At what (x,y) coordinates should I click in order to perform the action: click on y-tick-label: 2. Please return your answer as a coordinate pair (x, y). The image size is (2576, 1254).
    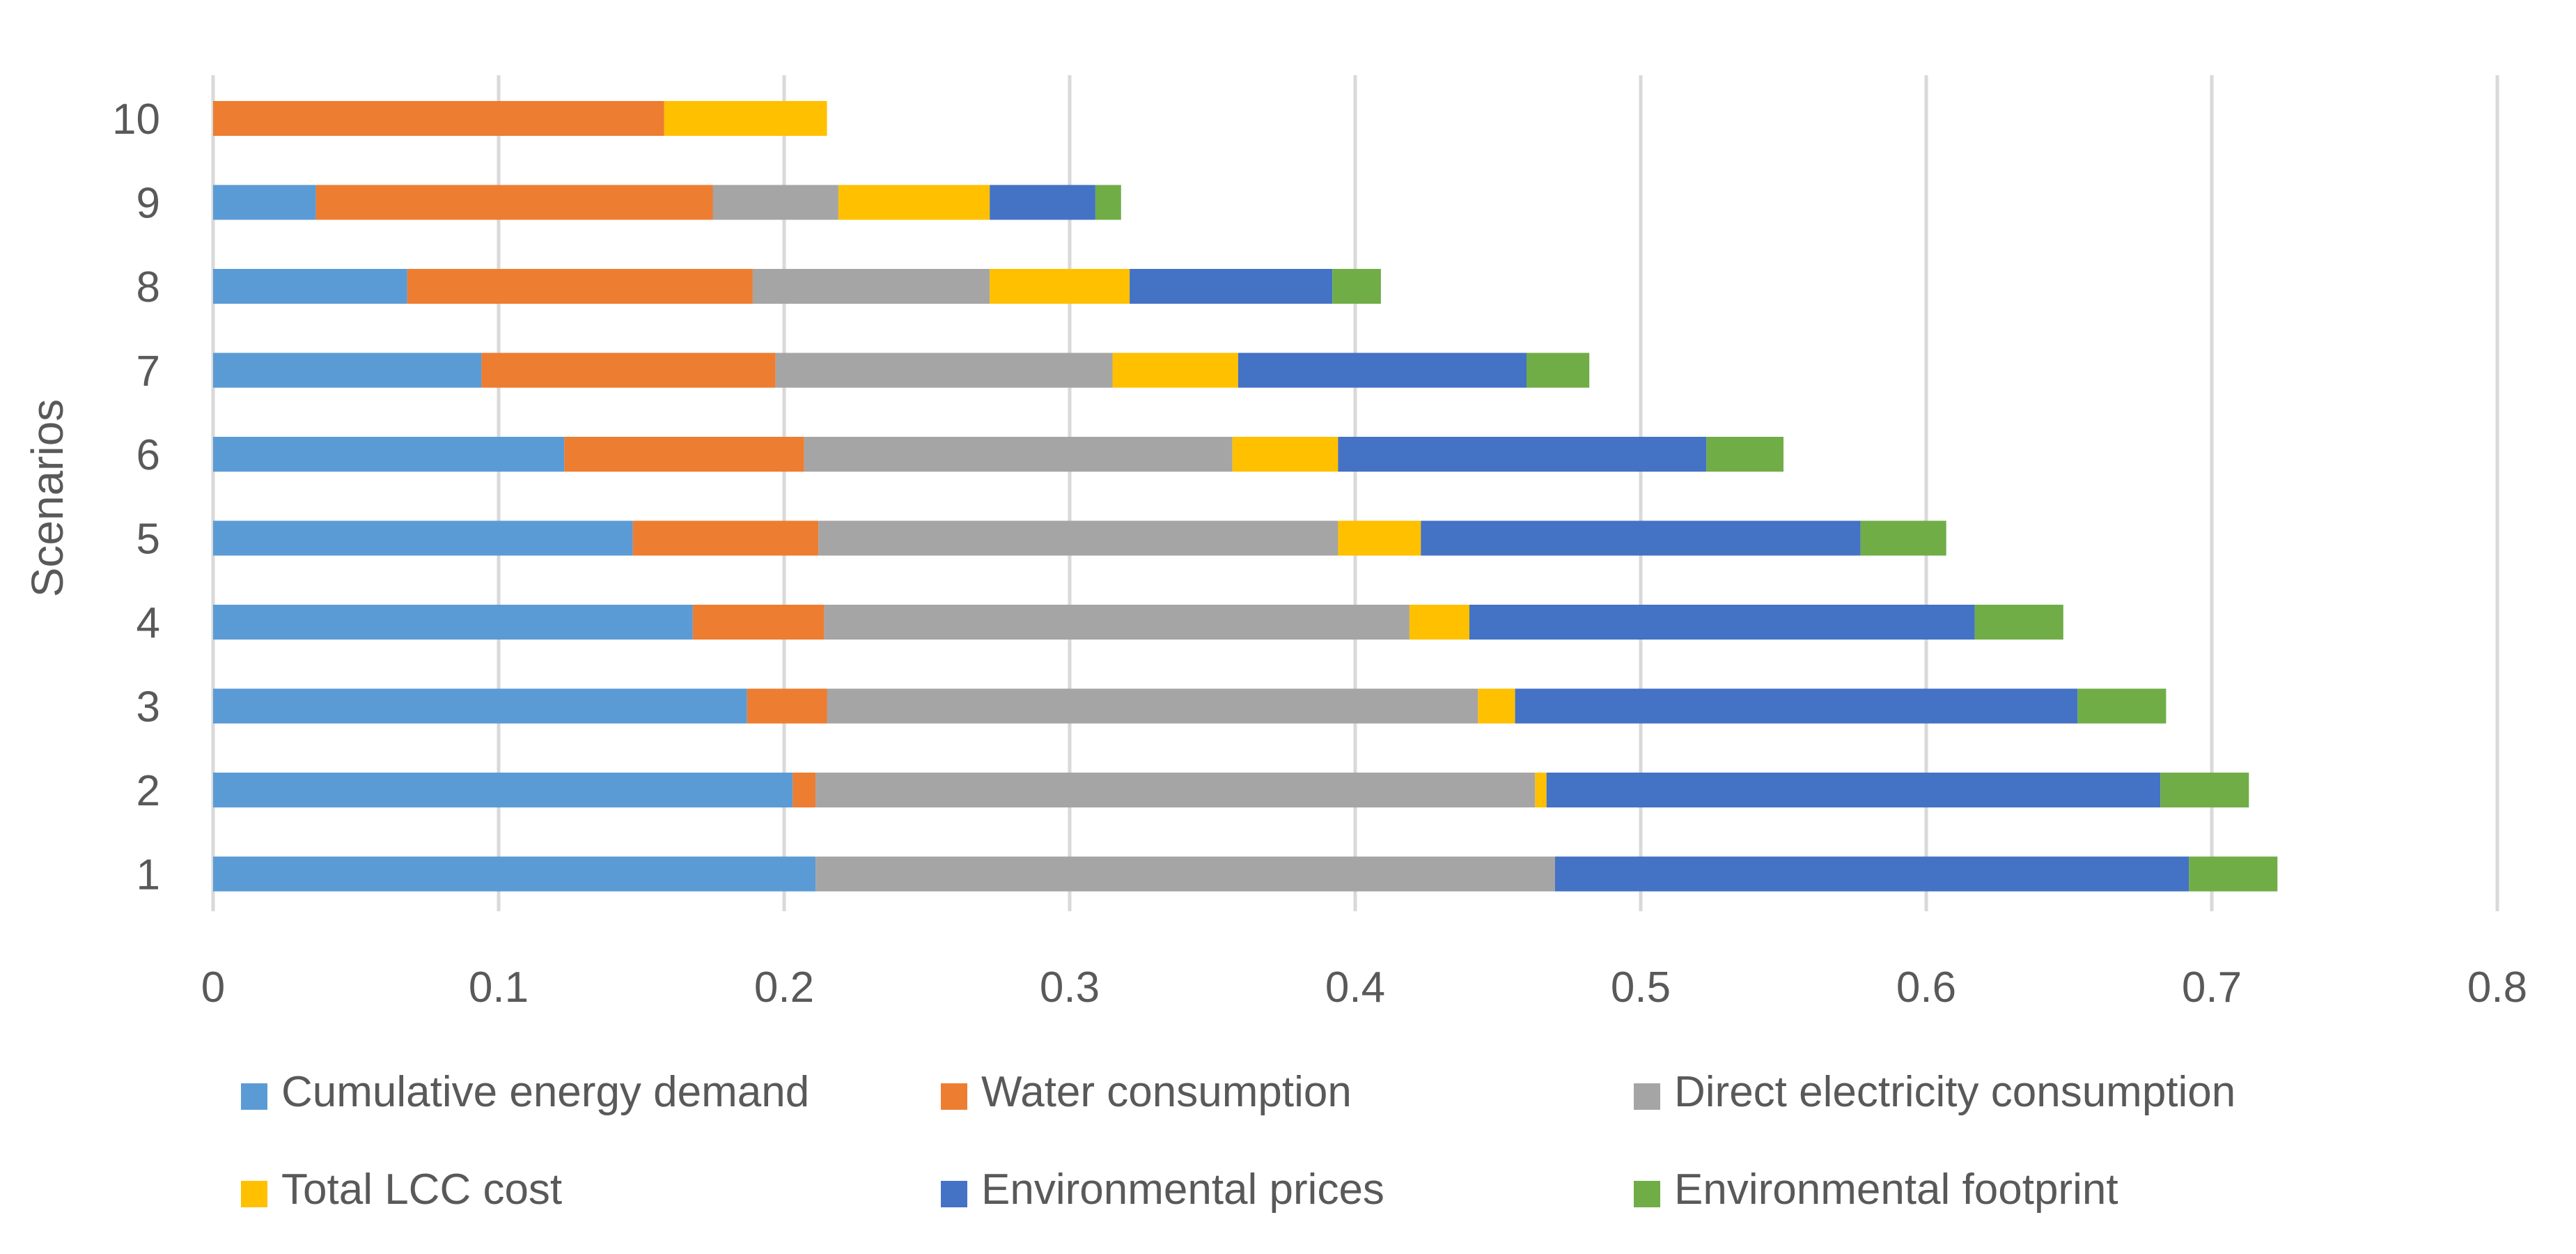
    Looking at the image, I should click on (148, 791).